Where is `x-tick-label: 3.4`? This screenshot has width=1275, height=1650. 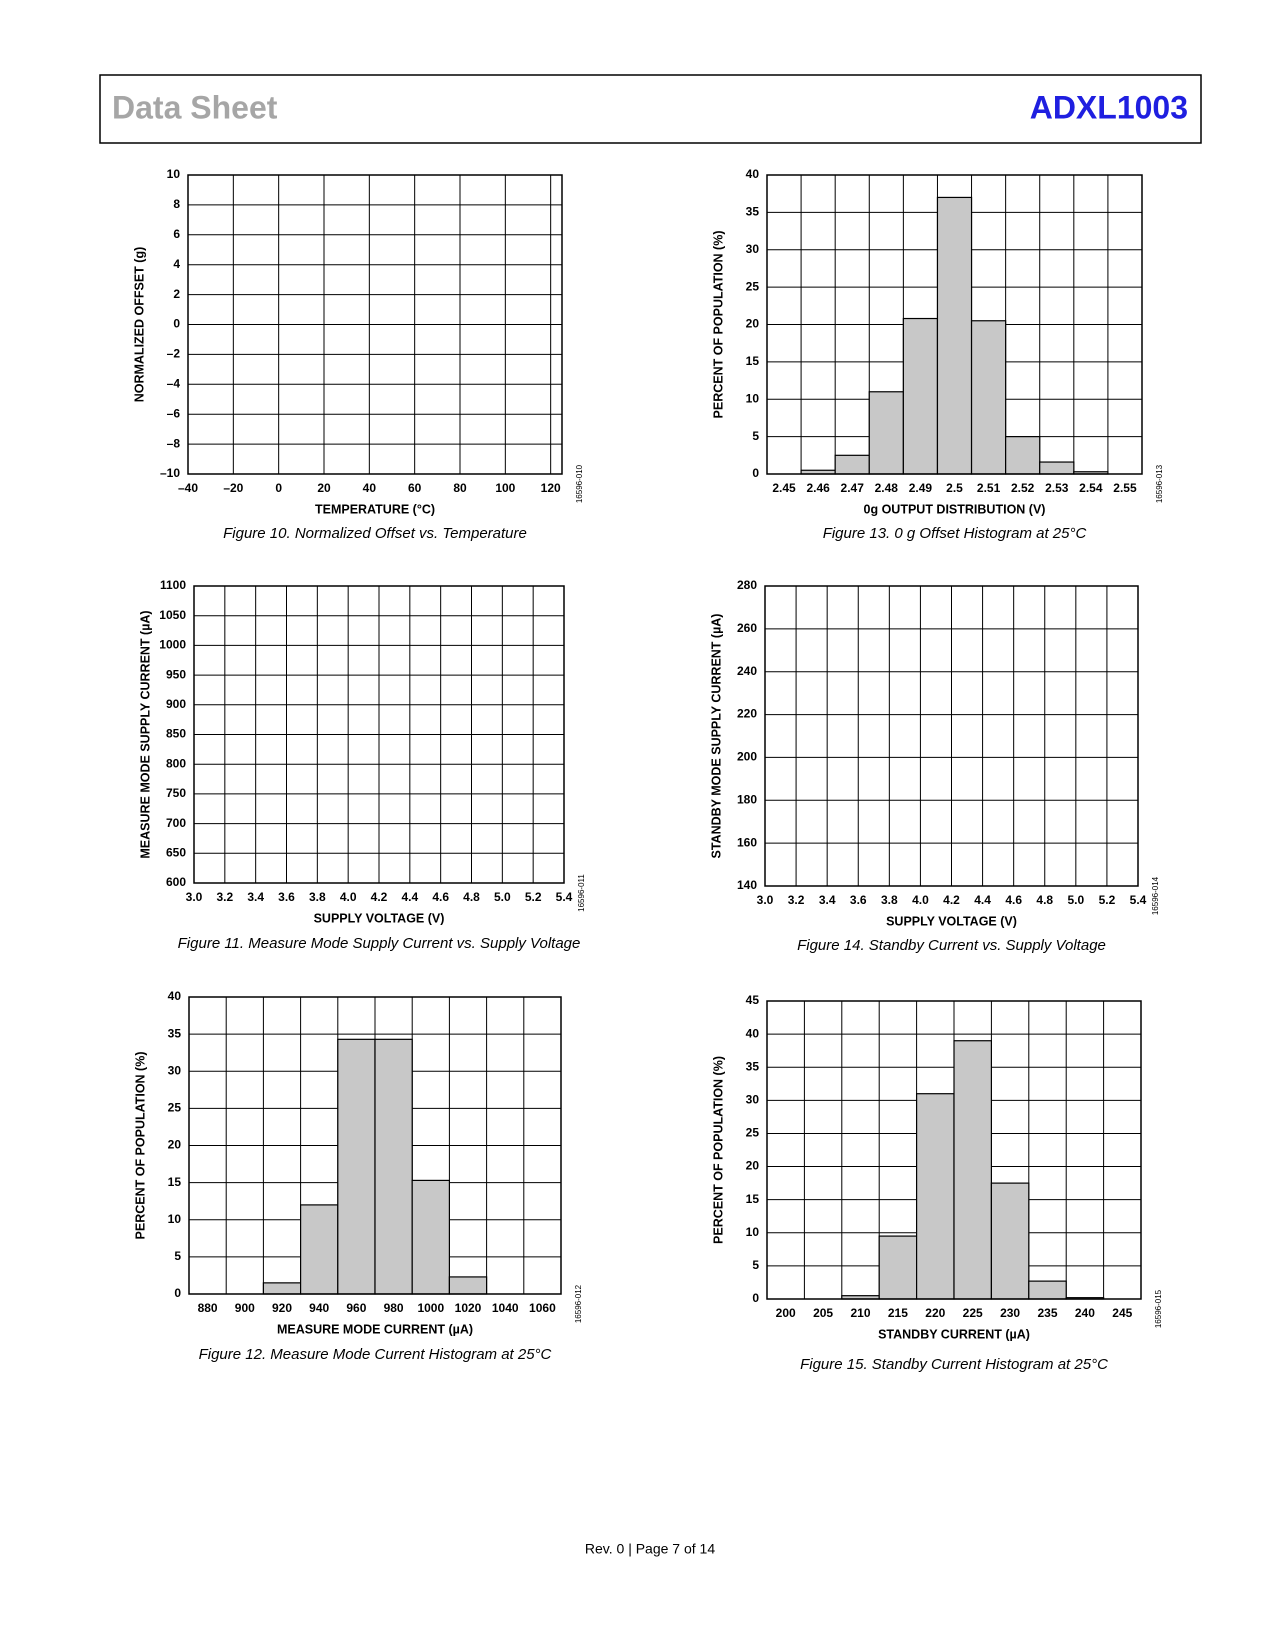 x-tick-label: 3.4 is located at coordinates (255, 897).